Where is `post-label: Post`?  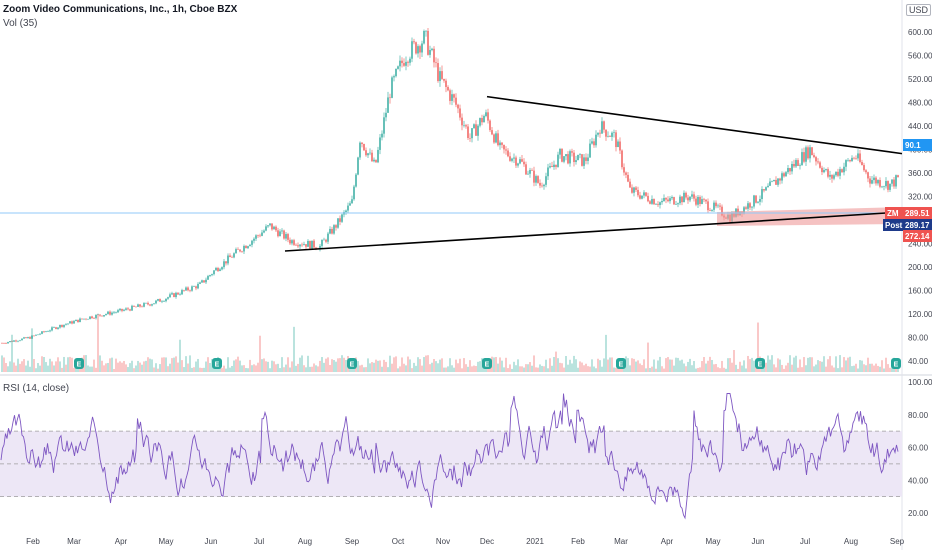 post-label: Post is located at coordinates (894, 225).